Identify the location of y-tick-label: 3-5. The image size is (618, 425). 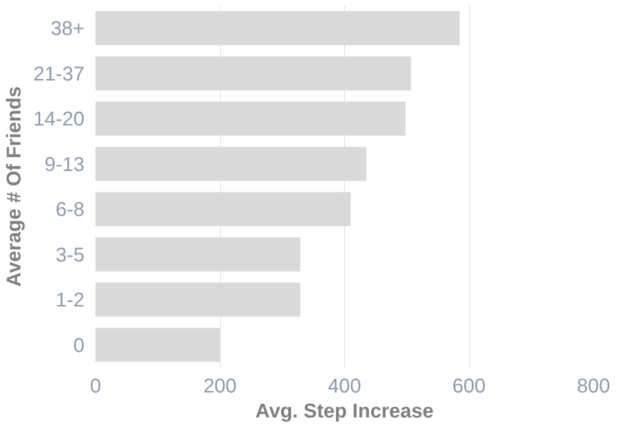
(70, 255).